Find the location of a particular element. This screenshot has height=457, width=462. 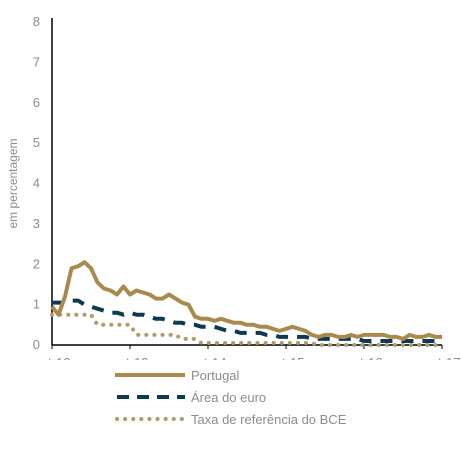

legend-swatch-bce-rate is located at coordinates (150, 419).